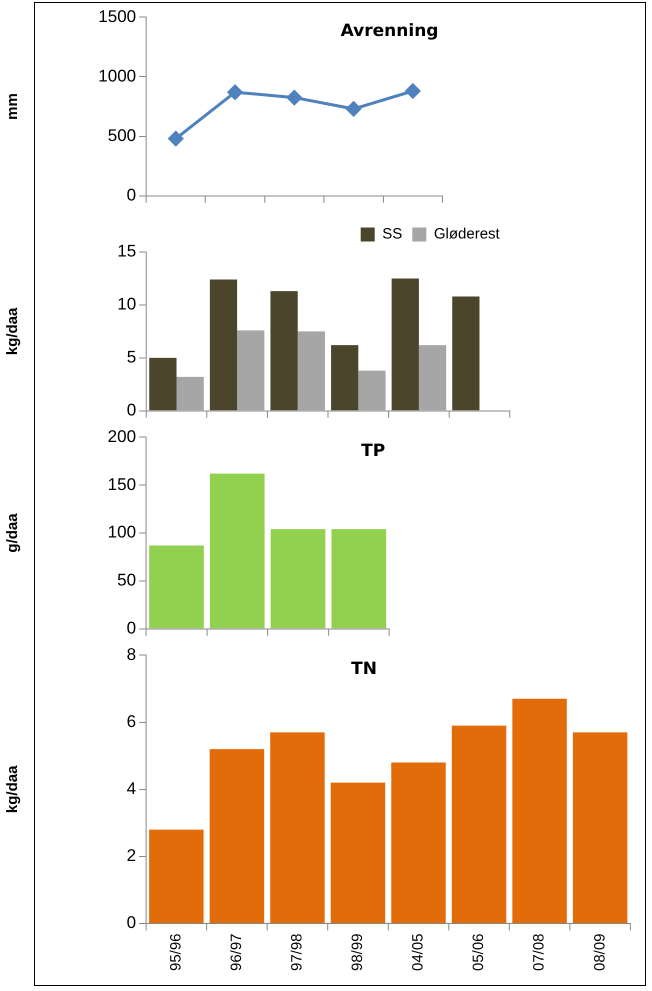 This screenshot has height=991, width=652. Describe the element at coordinates (467, 234) in the screenshot. I see `legend-label: Gløderest` at that location.